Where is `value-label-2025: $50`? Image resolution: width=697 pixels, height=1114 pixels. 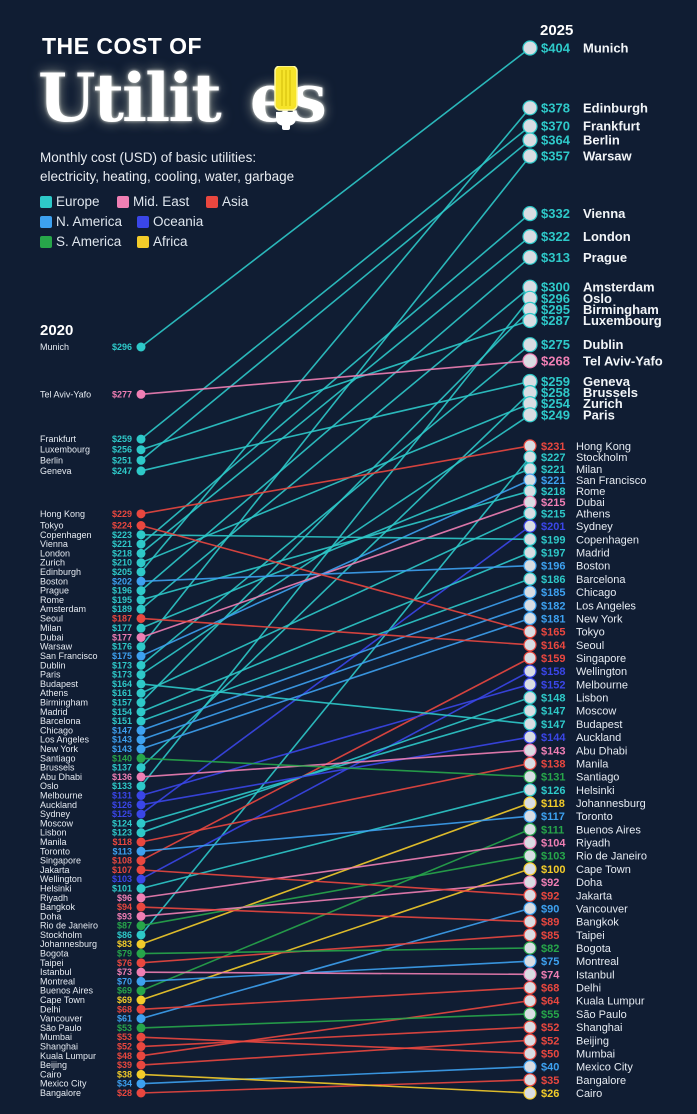 value-label-2025: $50 is located at coordinates (550, 1054).